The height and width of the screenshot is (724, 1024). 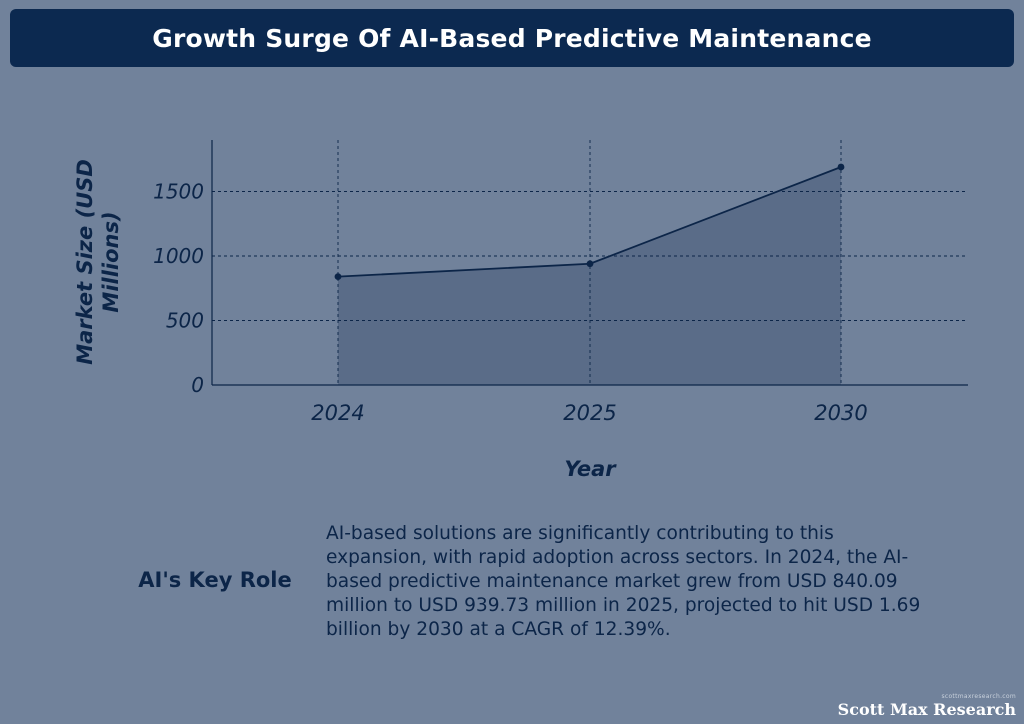 I want to click on y-tick-label-1000: 1000, so click(x=178, y=256).